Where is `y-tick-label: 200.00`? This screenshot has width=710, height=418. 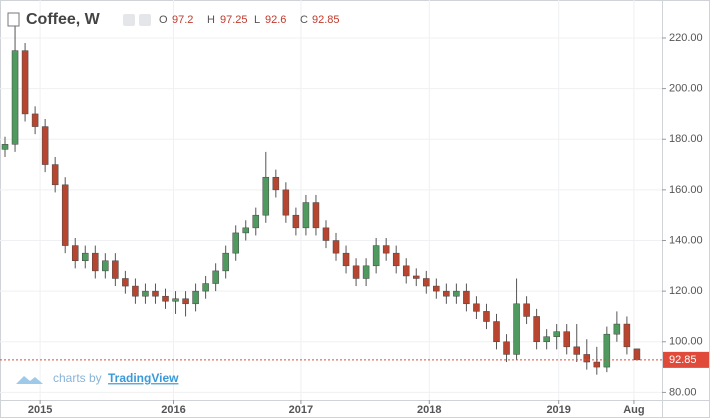
y-tick-label: 200.00 is located at coordinates (686, 89).